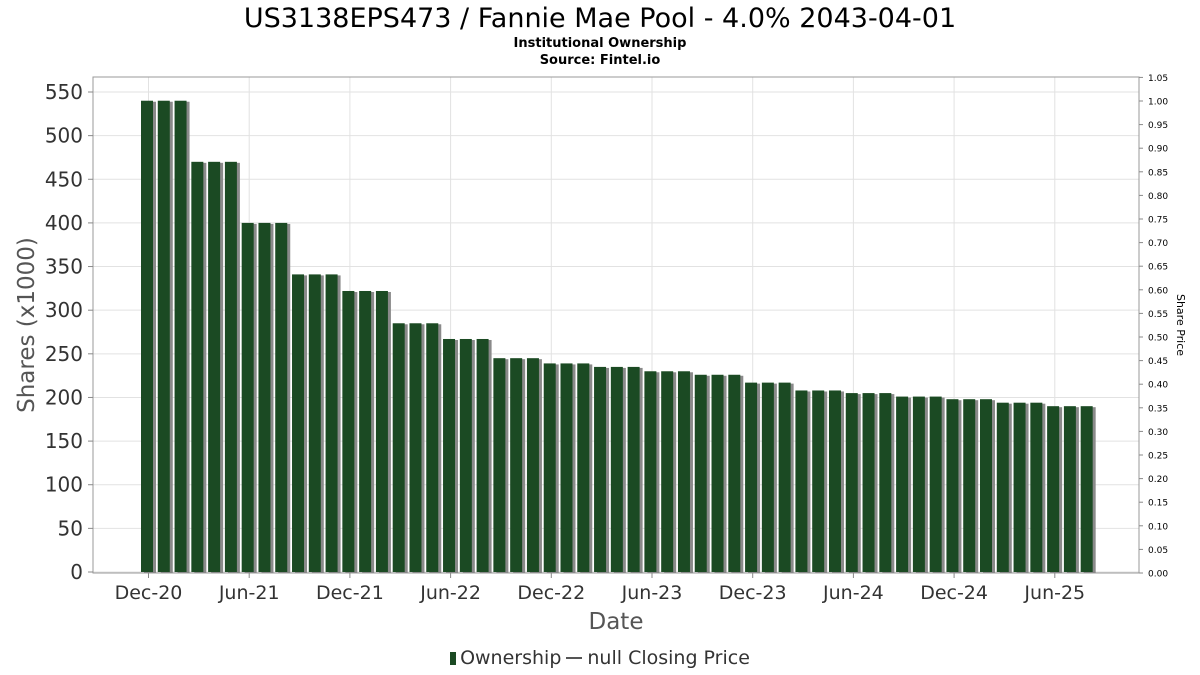 This screenshot has width=1200, height=675. What do you see at coordinates (149, 593) in the screenshot?
I see `x-tick-label: Dec-20` at bounding box center [149, 593].